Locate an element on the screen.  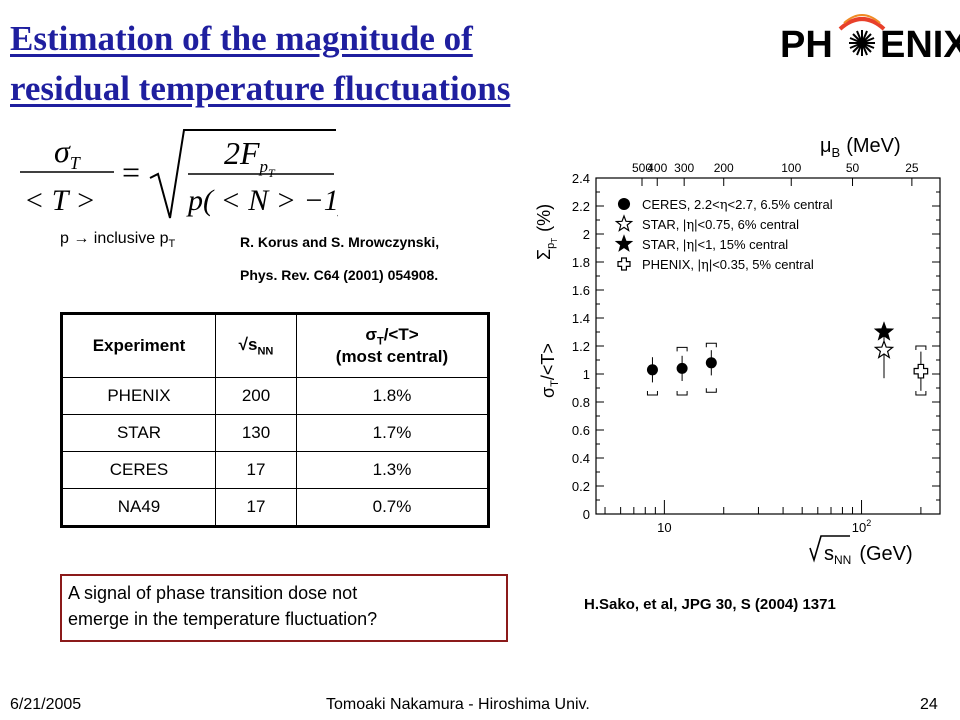
y-tick-label: 1.8 is located at coordinates (581, 262).